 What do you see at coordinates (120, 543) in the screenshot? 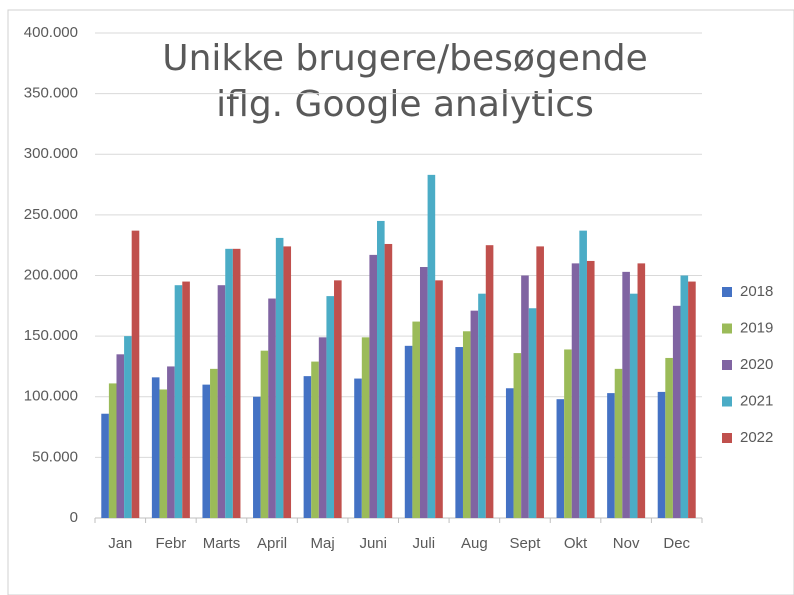
I see `x-tick-label: Jan` at bounding box center [120, 543].